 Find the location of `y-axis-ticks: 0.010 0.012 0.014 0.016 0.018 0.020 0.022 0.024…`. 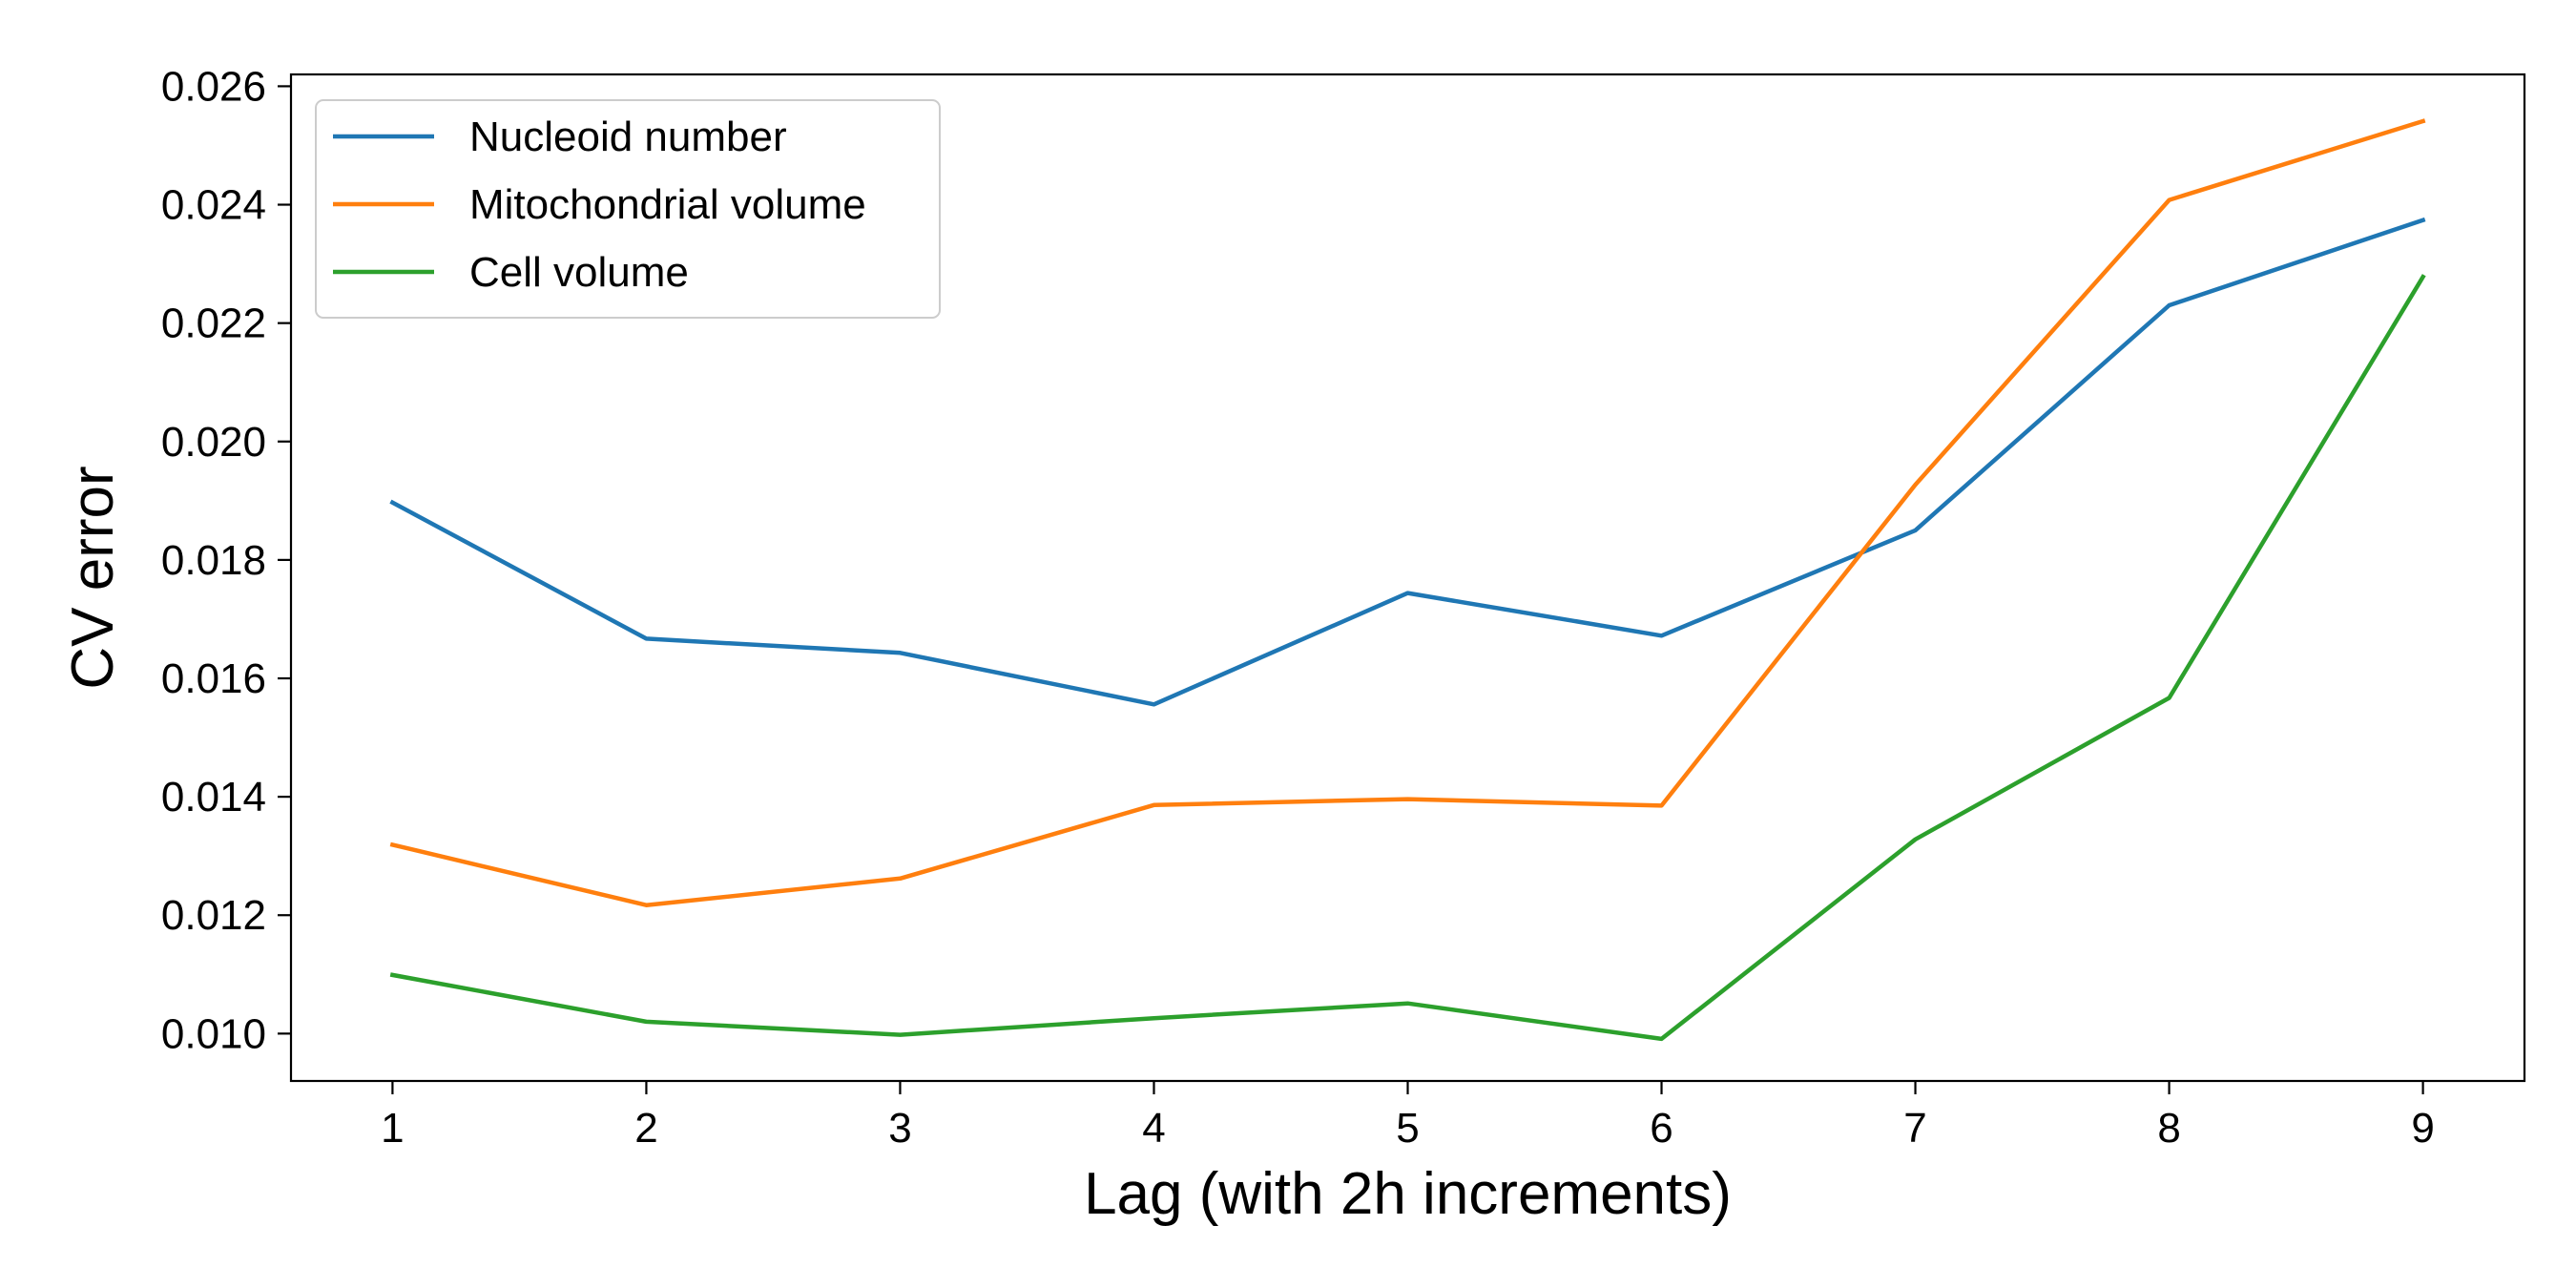

y-axis-ticks: 0.010 0.012 0.014 0.016 0.018 0.020 0.022 0.024… is located at coordinates (226, 560).